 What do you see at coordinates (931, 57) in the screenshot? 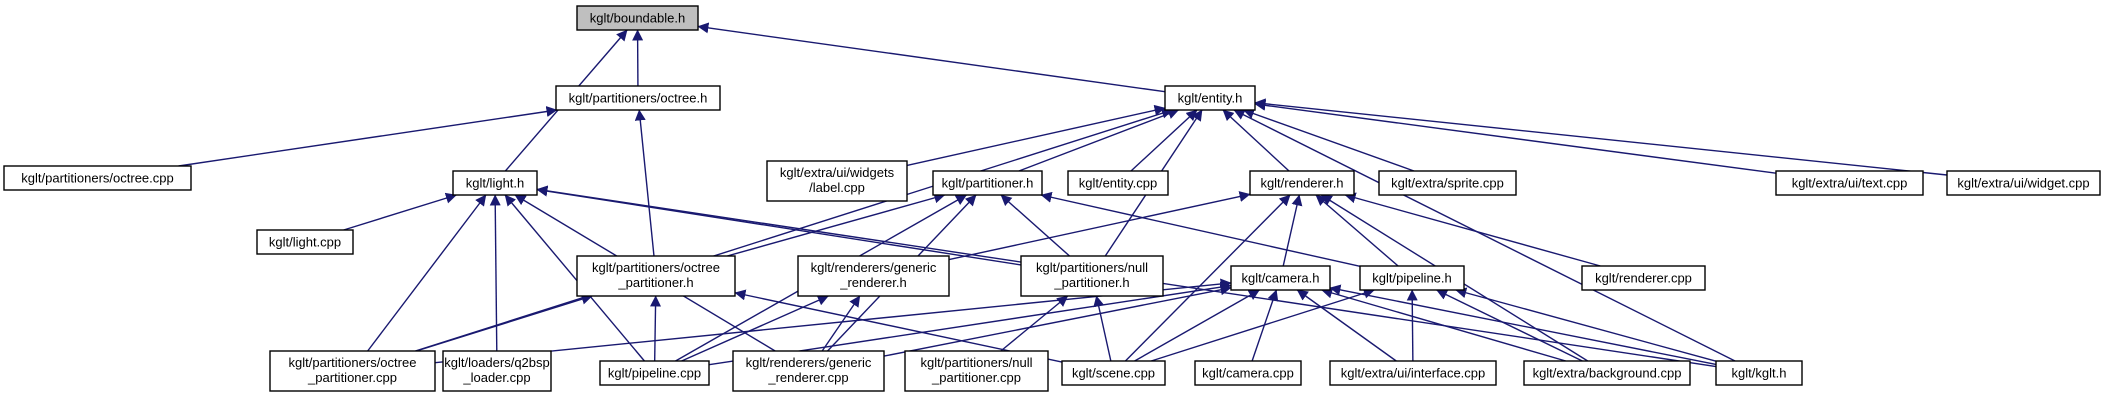
I see `edge-entity-h-to-boundable-h` at bounding box center [931, 57].